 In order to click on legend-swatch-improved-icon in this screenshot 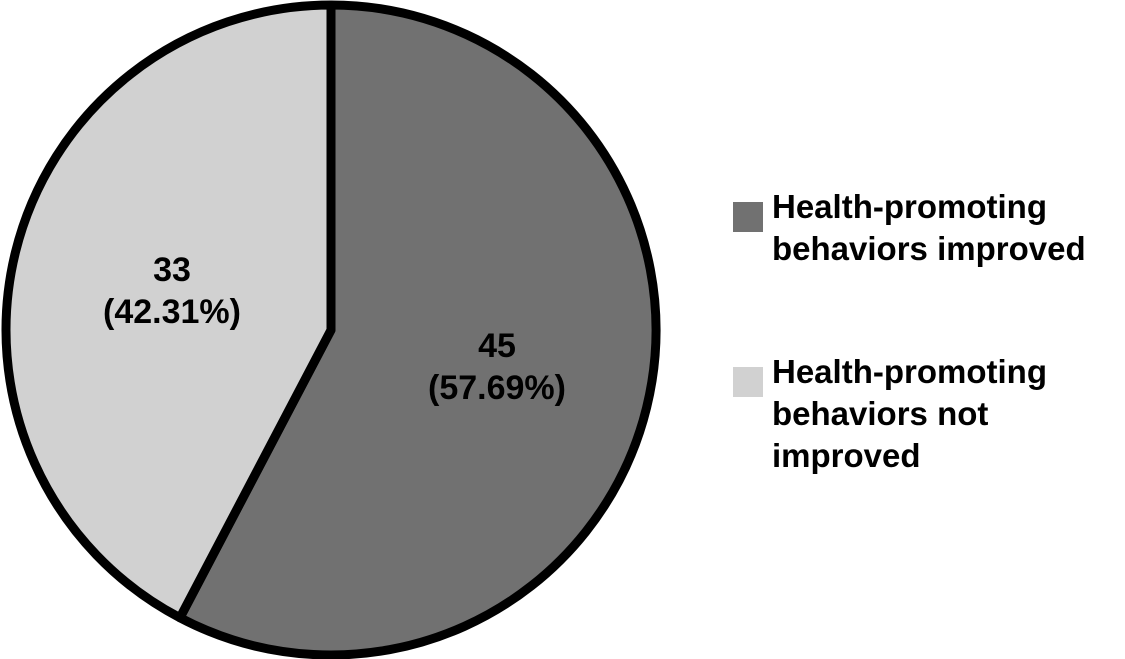, I will do `click(748, 217)`.